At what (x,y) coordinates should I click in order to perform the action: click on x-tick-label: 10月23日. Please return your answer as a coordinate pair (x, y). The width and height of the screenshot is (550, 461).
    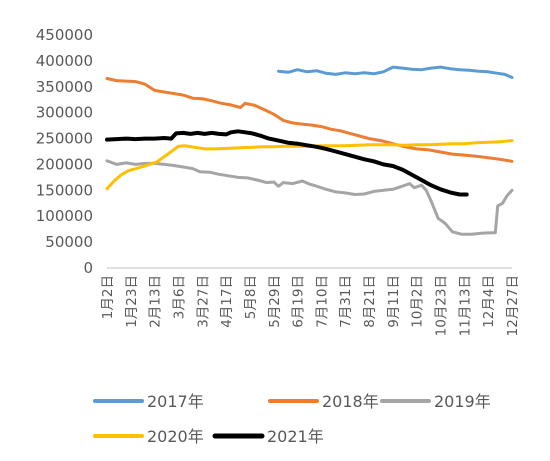
    Looking at the image, I should click on (442, 305).